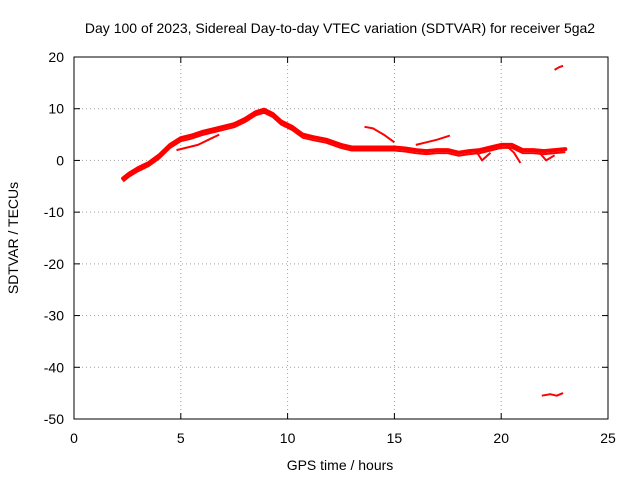  What do you see at coordinates (288, 438) in the screenshot?
I see `x-tick-label: 10` at bounding box center [288, 438].